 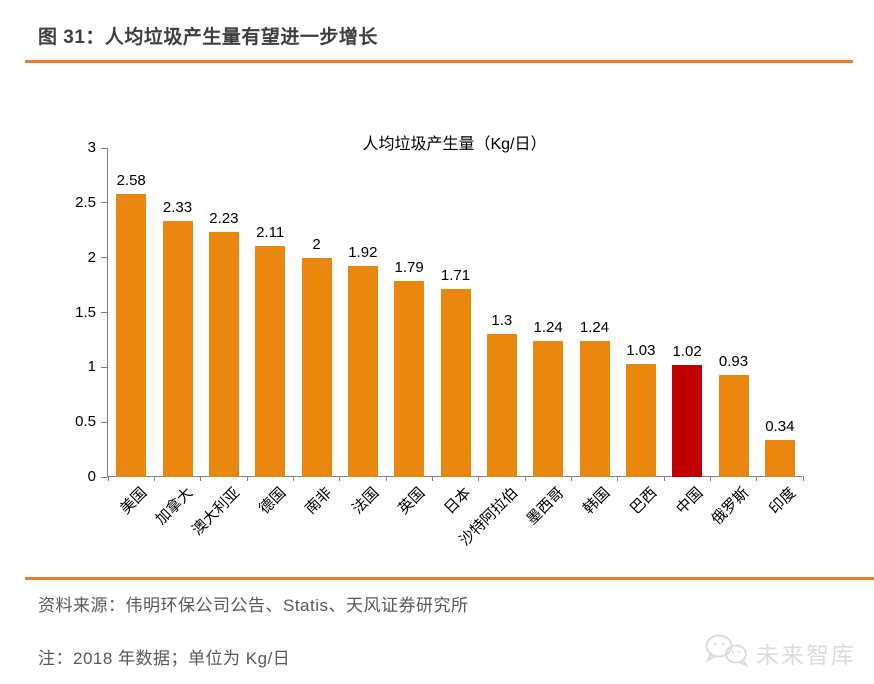 What do you see at coordinates (409, 378) in the screenshot?
I see `bar-英国` at bounding box center [409, 378].